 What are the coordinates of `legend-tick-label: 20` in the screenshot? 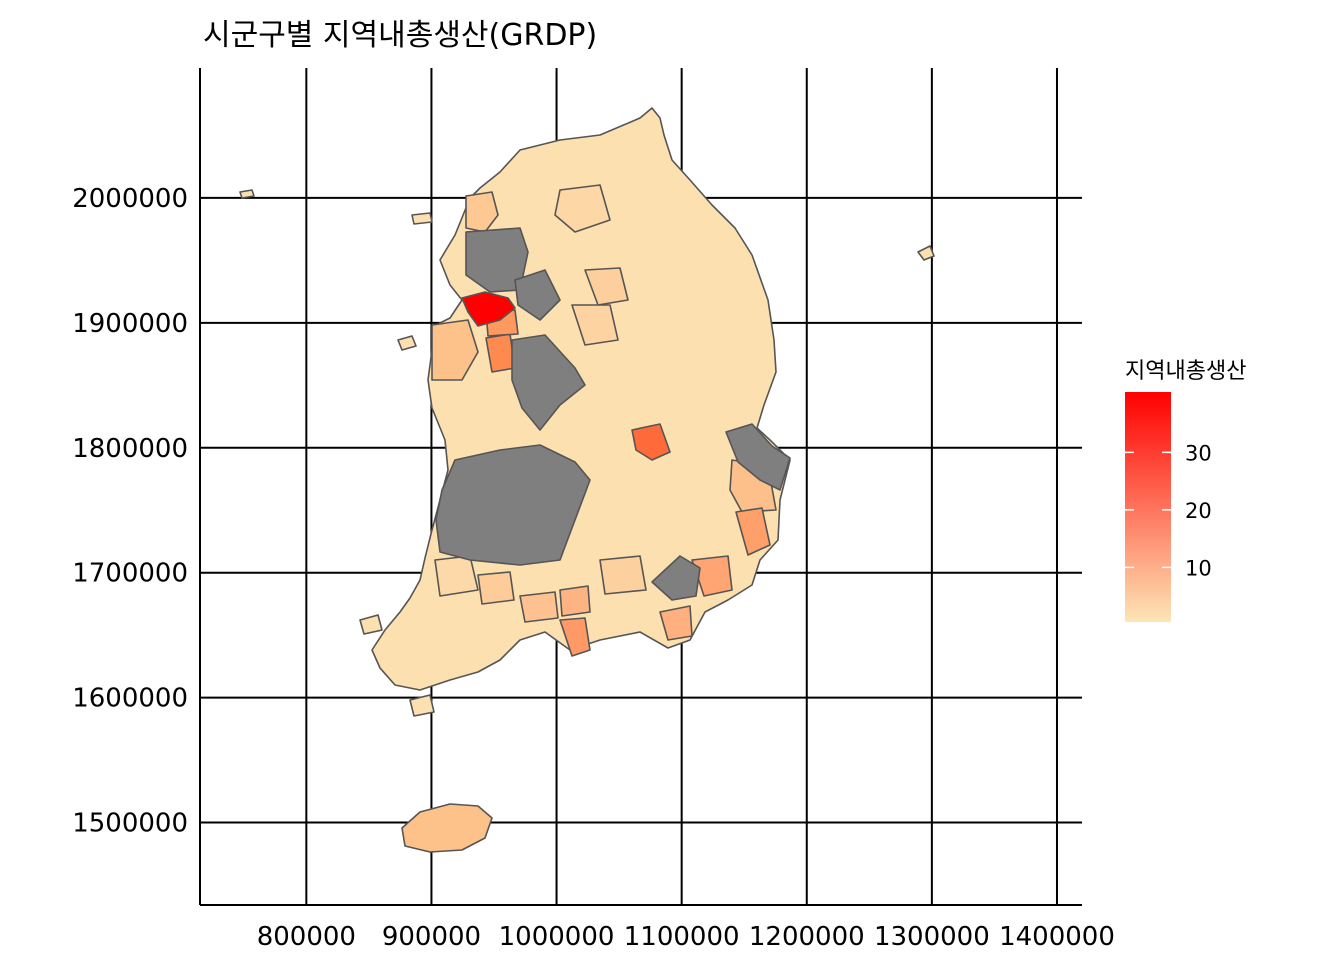 It's located at (1198, 511).